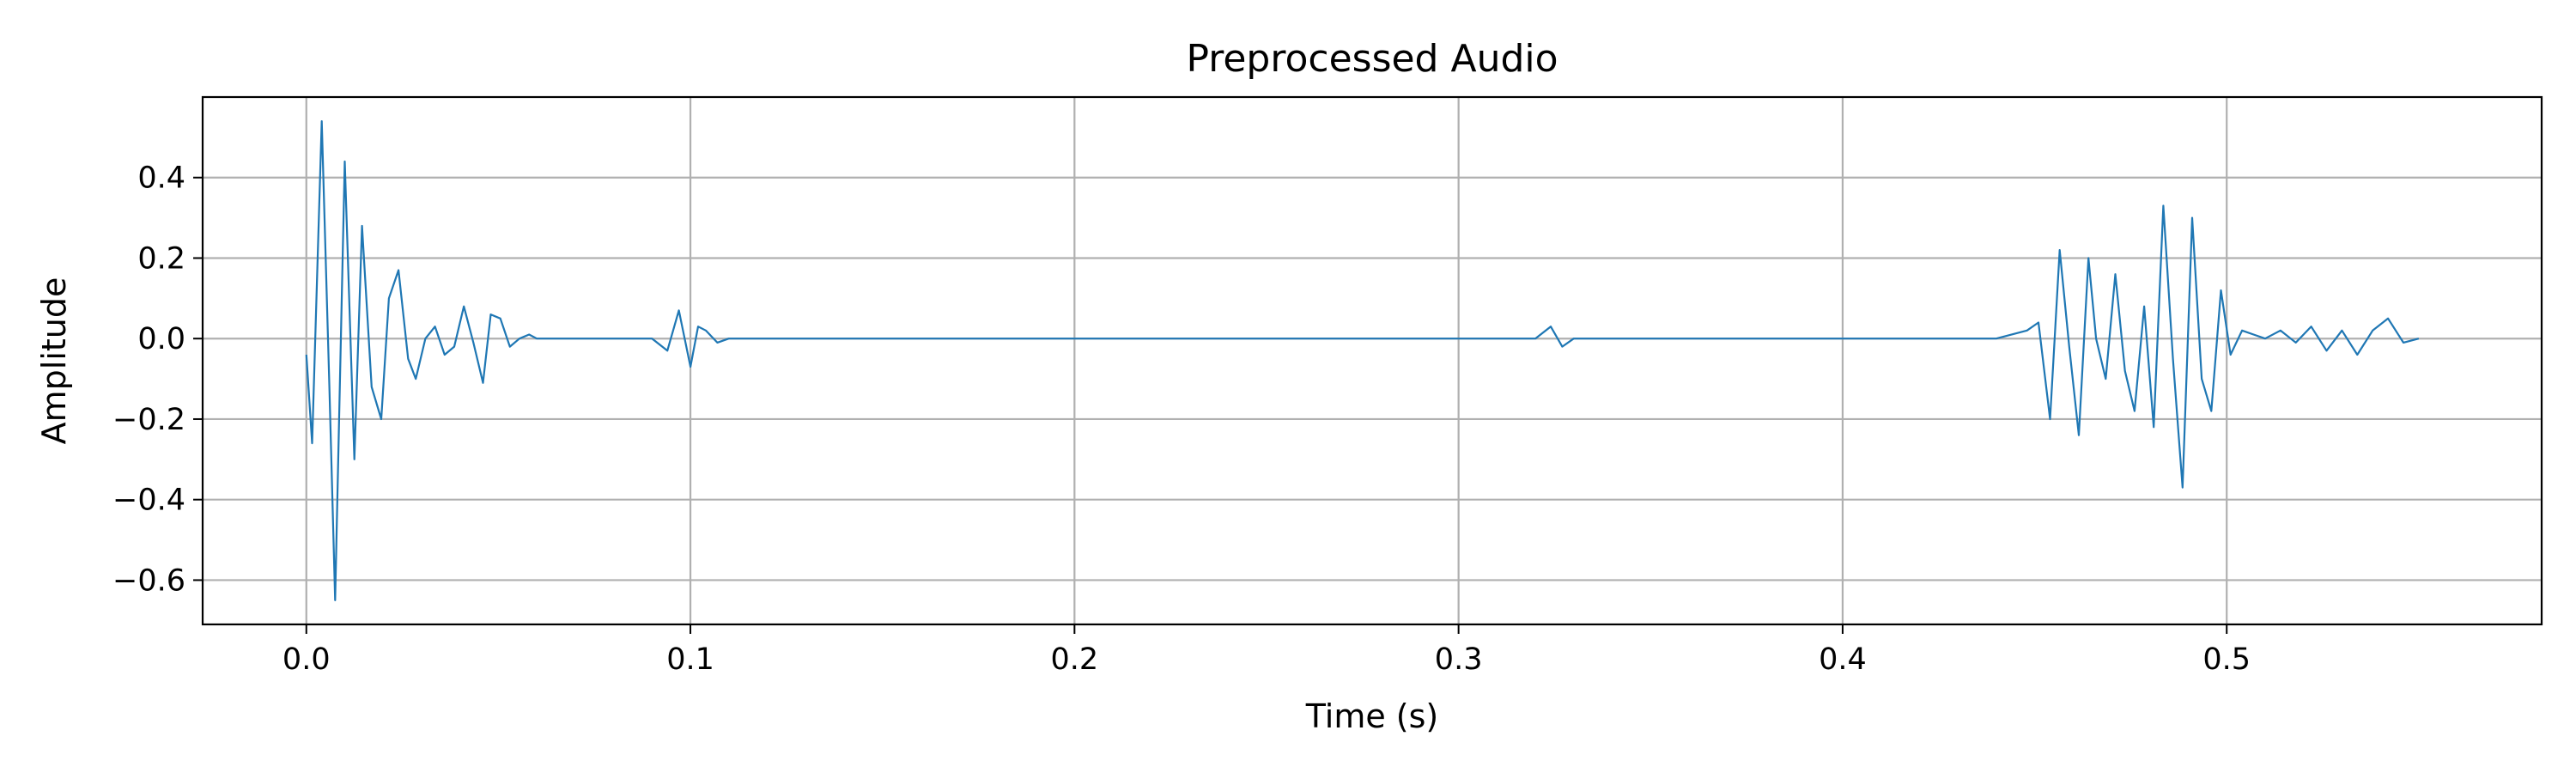 This screenshot has height=773, width=2576. Describe the element at coordinates (1372, 59) in the screenshot. I see `chart-title: Preprocessed Audio` at that location.